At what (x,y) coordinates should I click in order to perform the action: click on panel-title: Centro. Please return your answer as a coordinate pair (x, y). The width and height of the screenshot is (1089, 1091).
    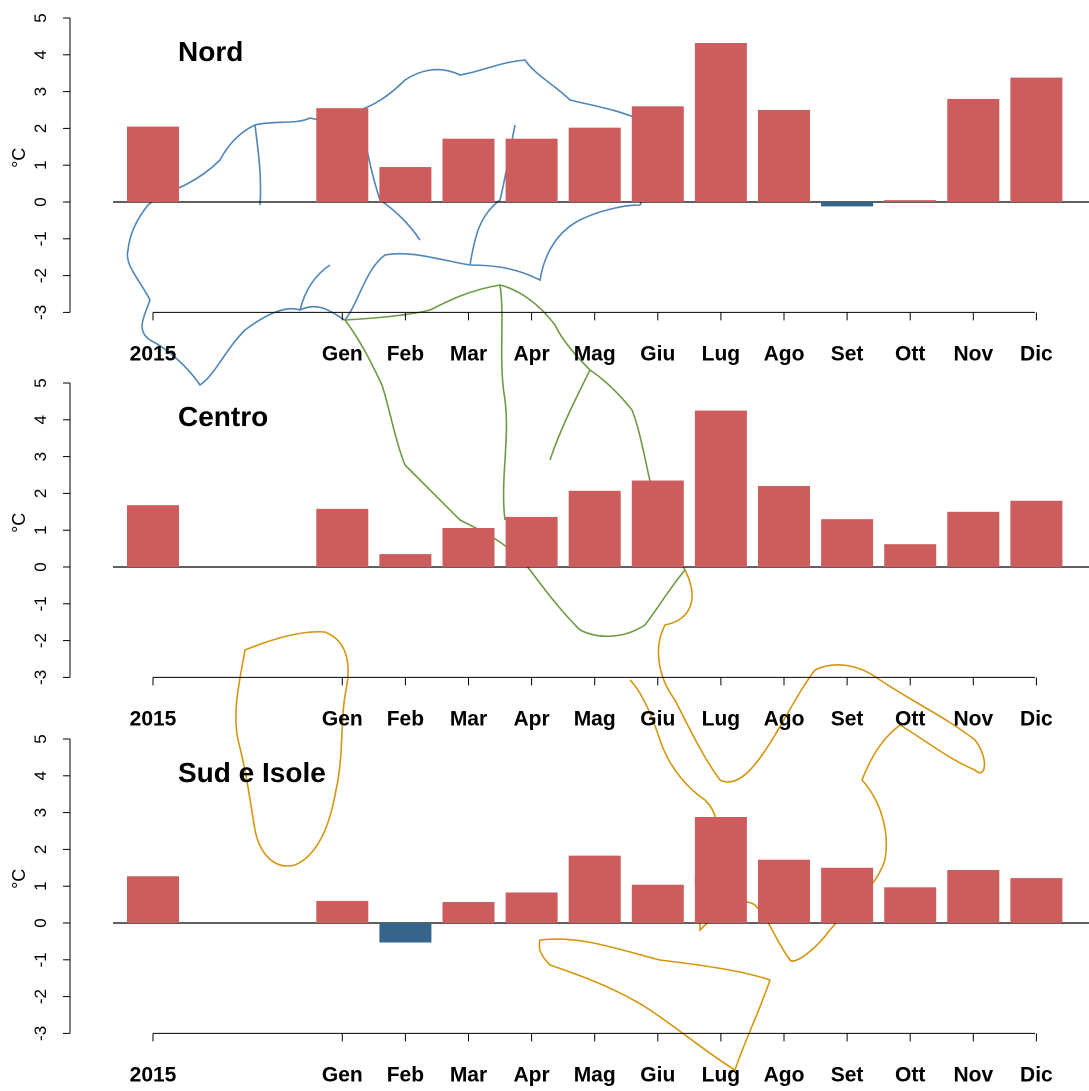
    Looking at the image, I should click on (223, 416).